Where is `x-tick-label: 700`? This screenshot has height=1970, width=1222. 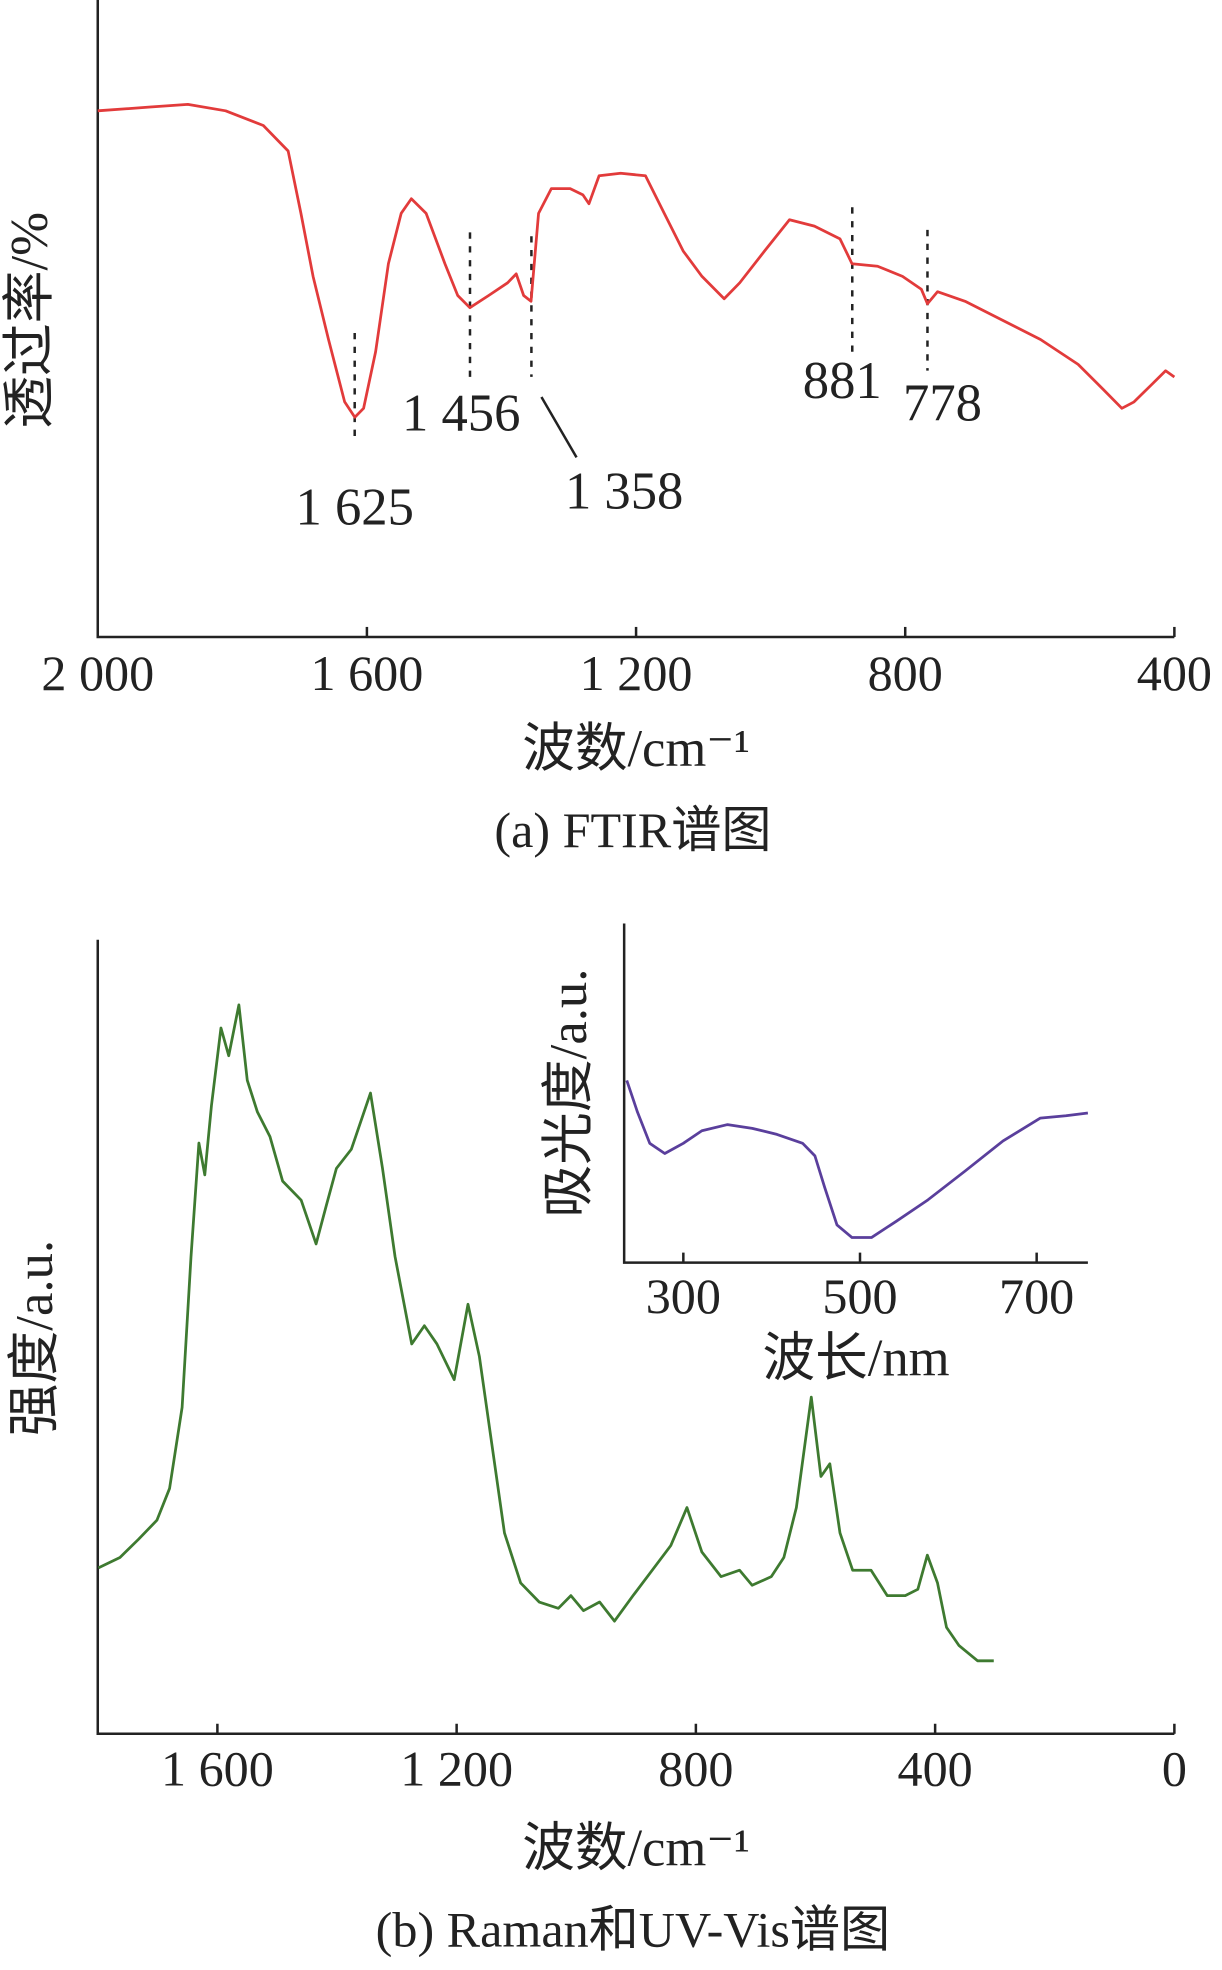
x-tick-label: 700 is located at coordinates (1036, 1296).